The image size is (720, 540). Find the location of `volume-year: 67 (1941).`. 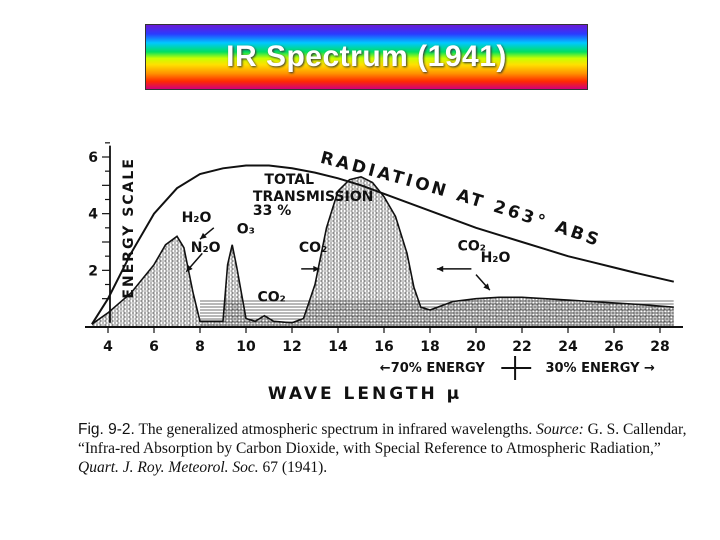

volume-year: 67 (1941). is located at coordinates (295, 467).